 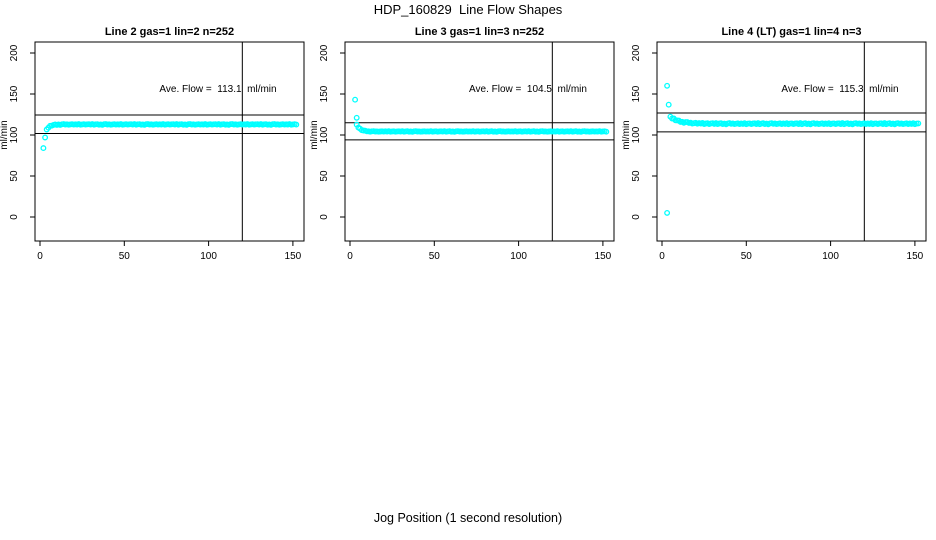 What do you see at coordinates (840, 89) in the screenshot?
I see `ave-flow-annotation: Ave. Flow = 115.3 ml/min` at bounding box center [840, 89].